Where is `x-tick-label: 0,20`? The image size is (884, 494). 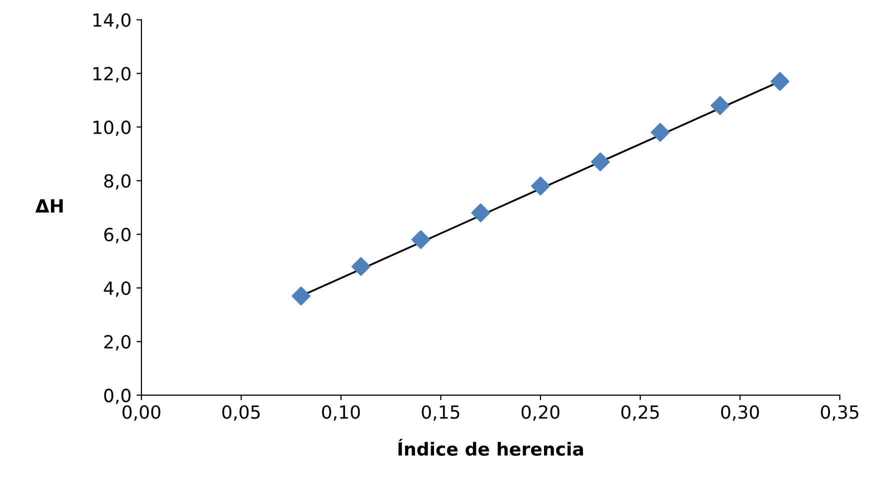 x-tick-label: 0,20 is located at coordinates (541, 413).